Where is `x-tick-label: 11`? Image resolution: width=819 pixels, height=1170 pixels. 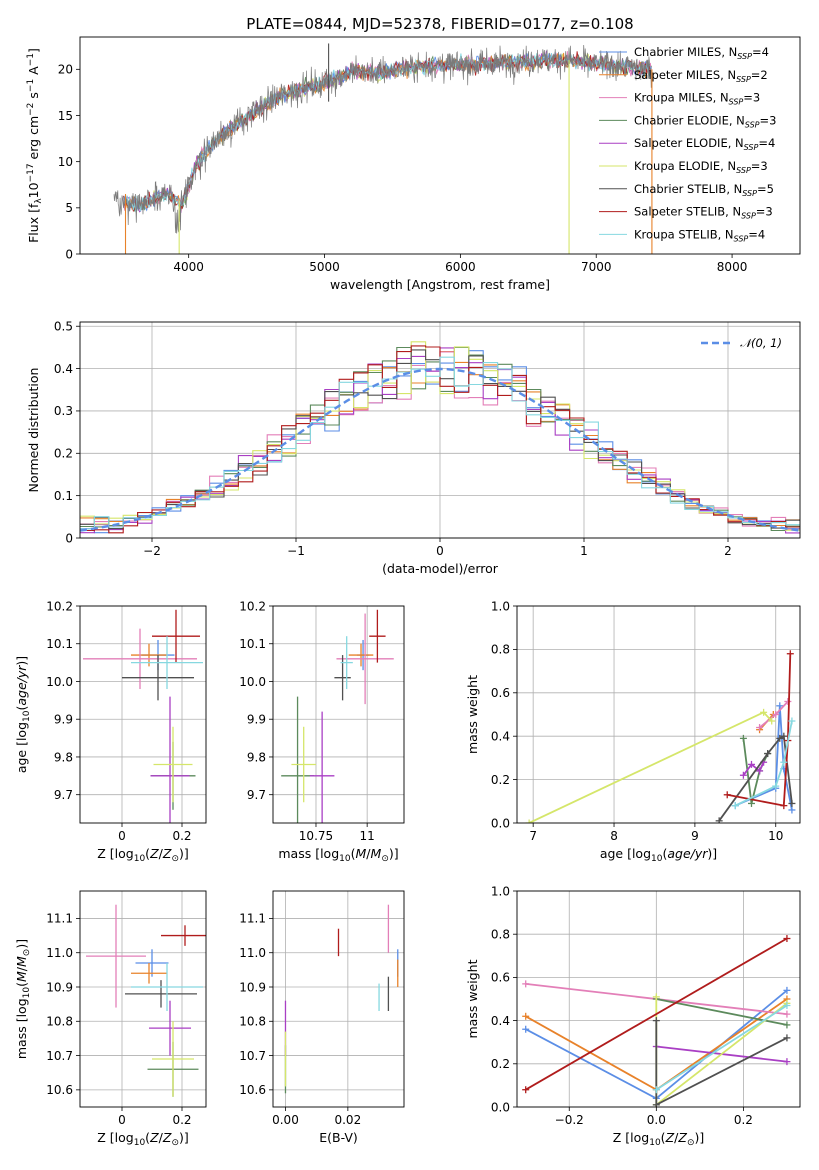
x-tick-label: 11 is located at coordinates (367, 836).